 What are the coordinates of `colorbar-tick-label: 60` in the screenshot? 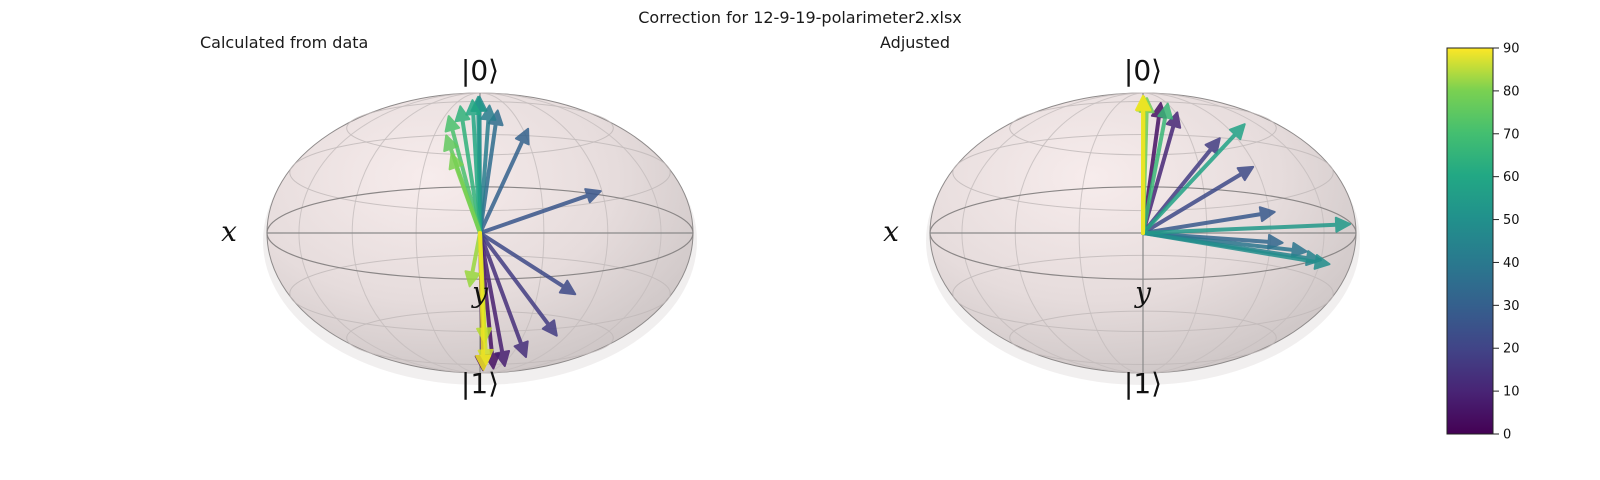 It's located at (1511, 177).